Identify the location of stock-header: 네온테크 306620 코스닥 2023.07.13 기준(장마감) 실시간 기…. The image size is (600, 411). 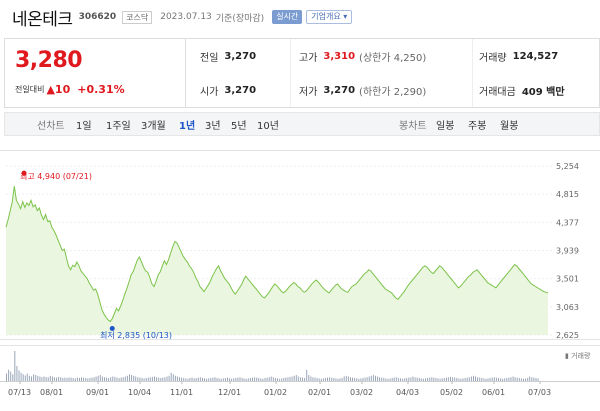
(300, 17).